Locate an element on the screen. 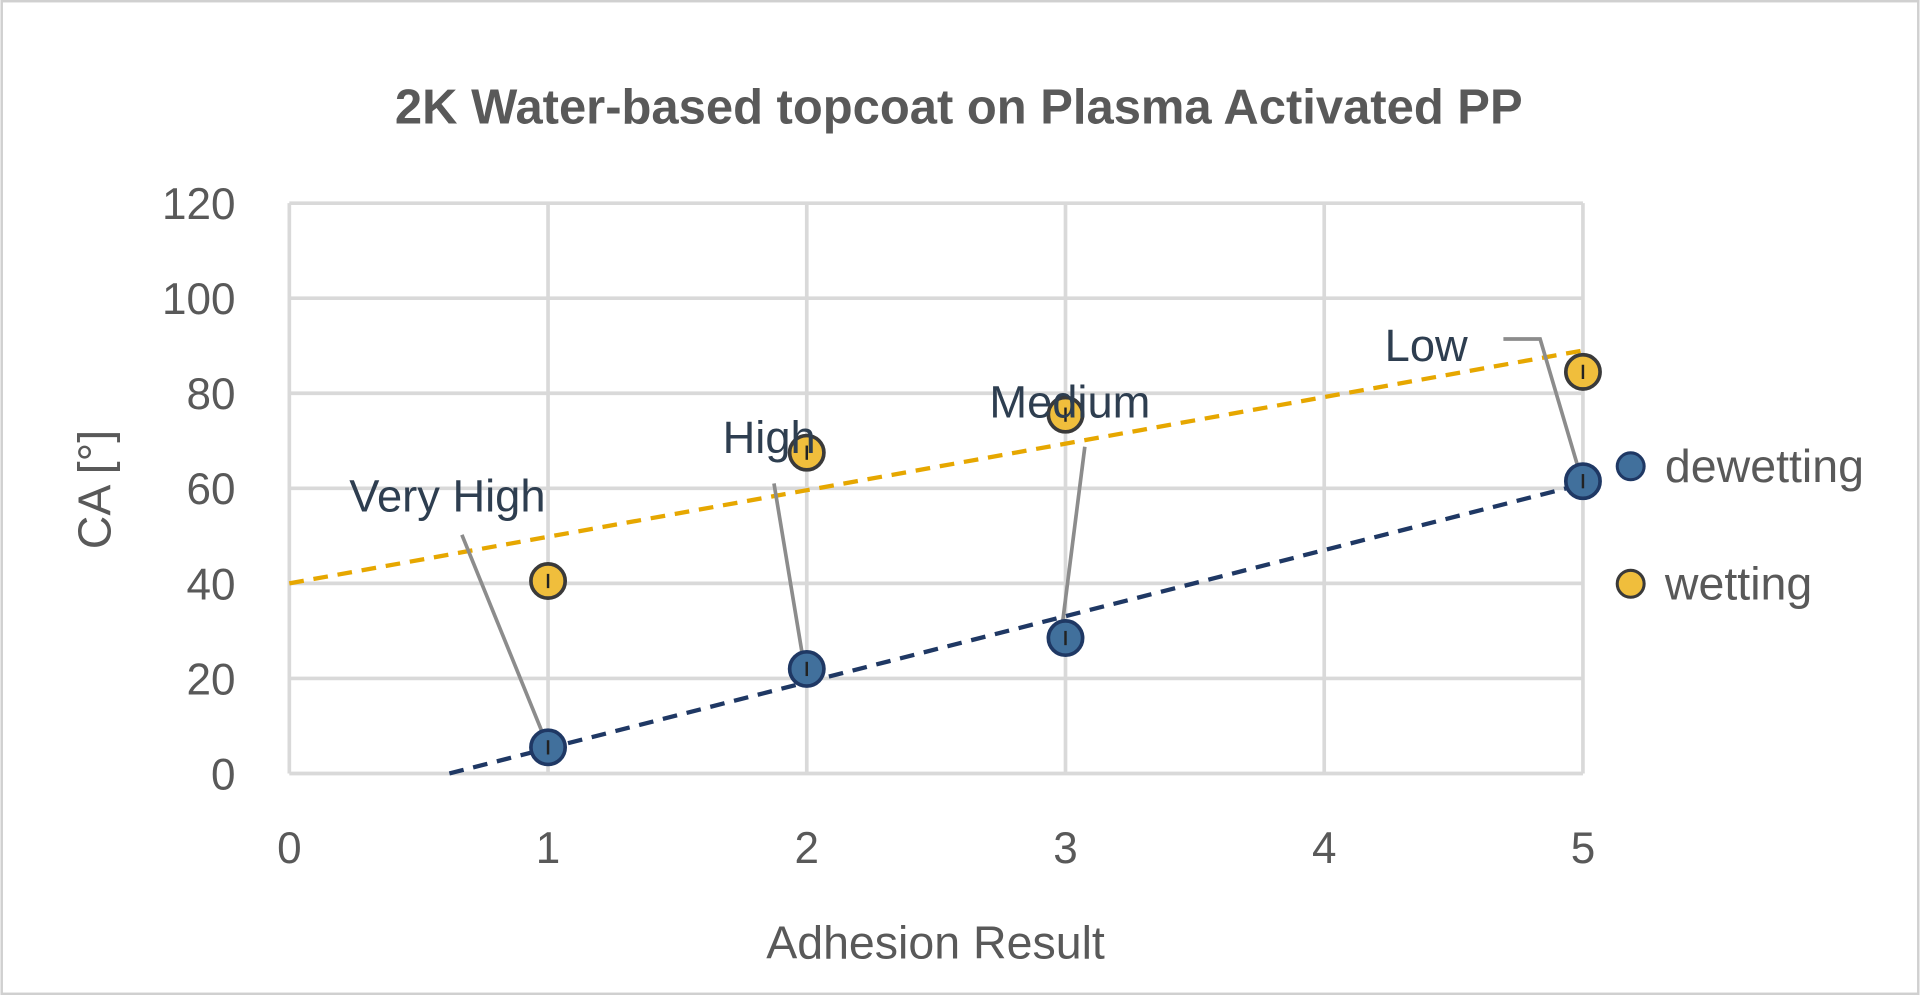 This screenshot has width=1920, height=995. data-label: High is located at coordinates (769, 437).